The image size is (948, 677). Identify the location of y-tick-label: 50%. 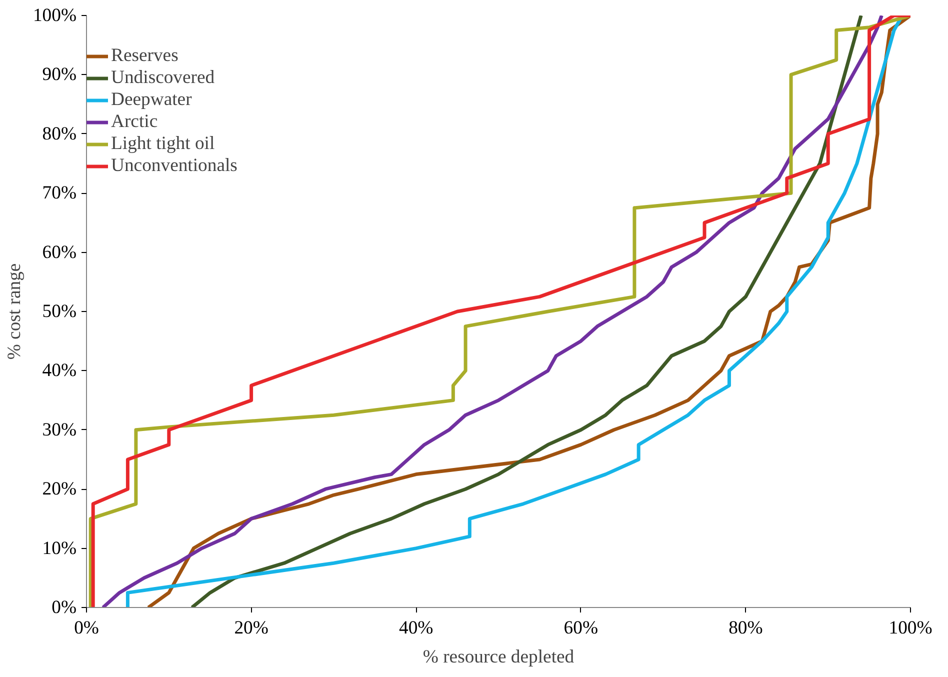
(59, 311).